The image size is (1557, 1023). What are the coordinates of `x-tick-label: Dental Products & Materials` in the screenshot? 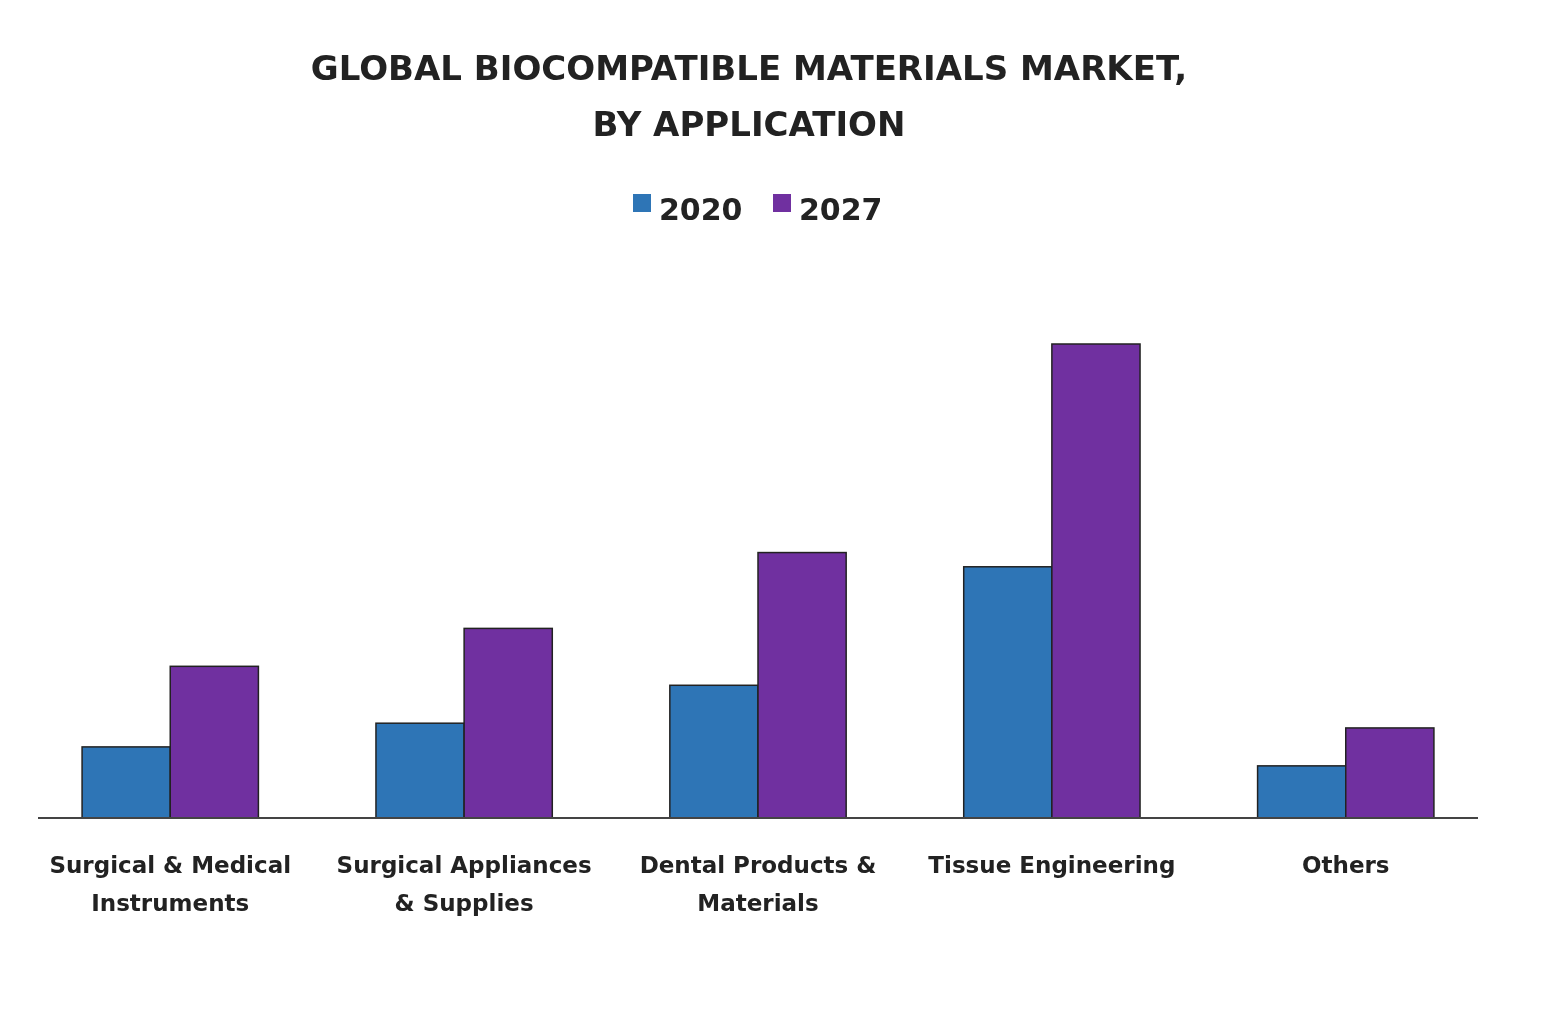 It's located at (758, 884).